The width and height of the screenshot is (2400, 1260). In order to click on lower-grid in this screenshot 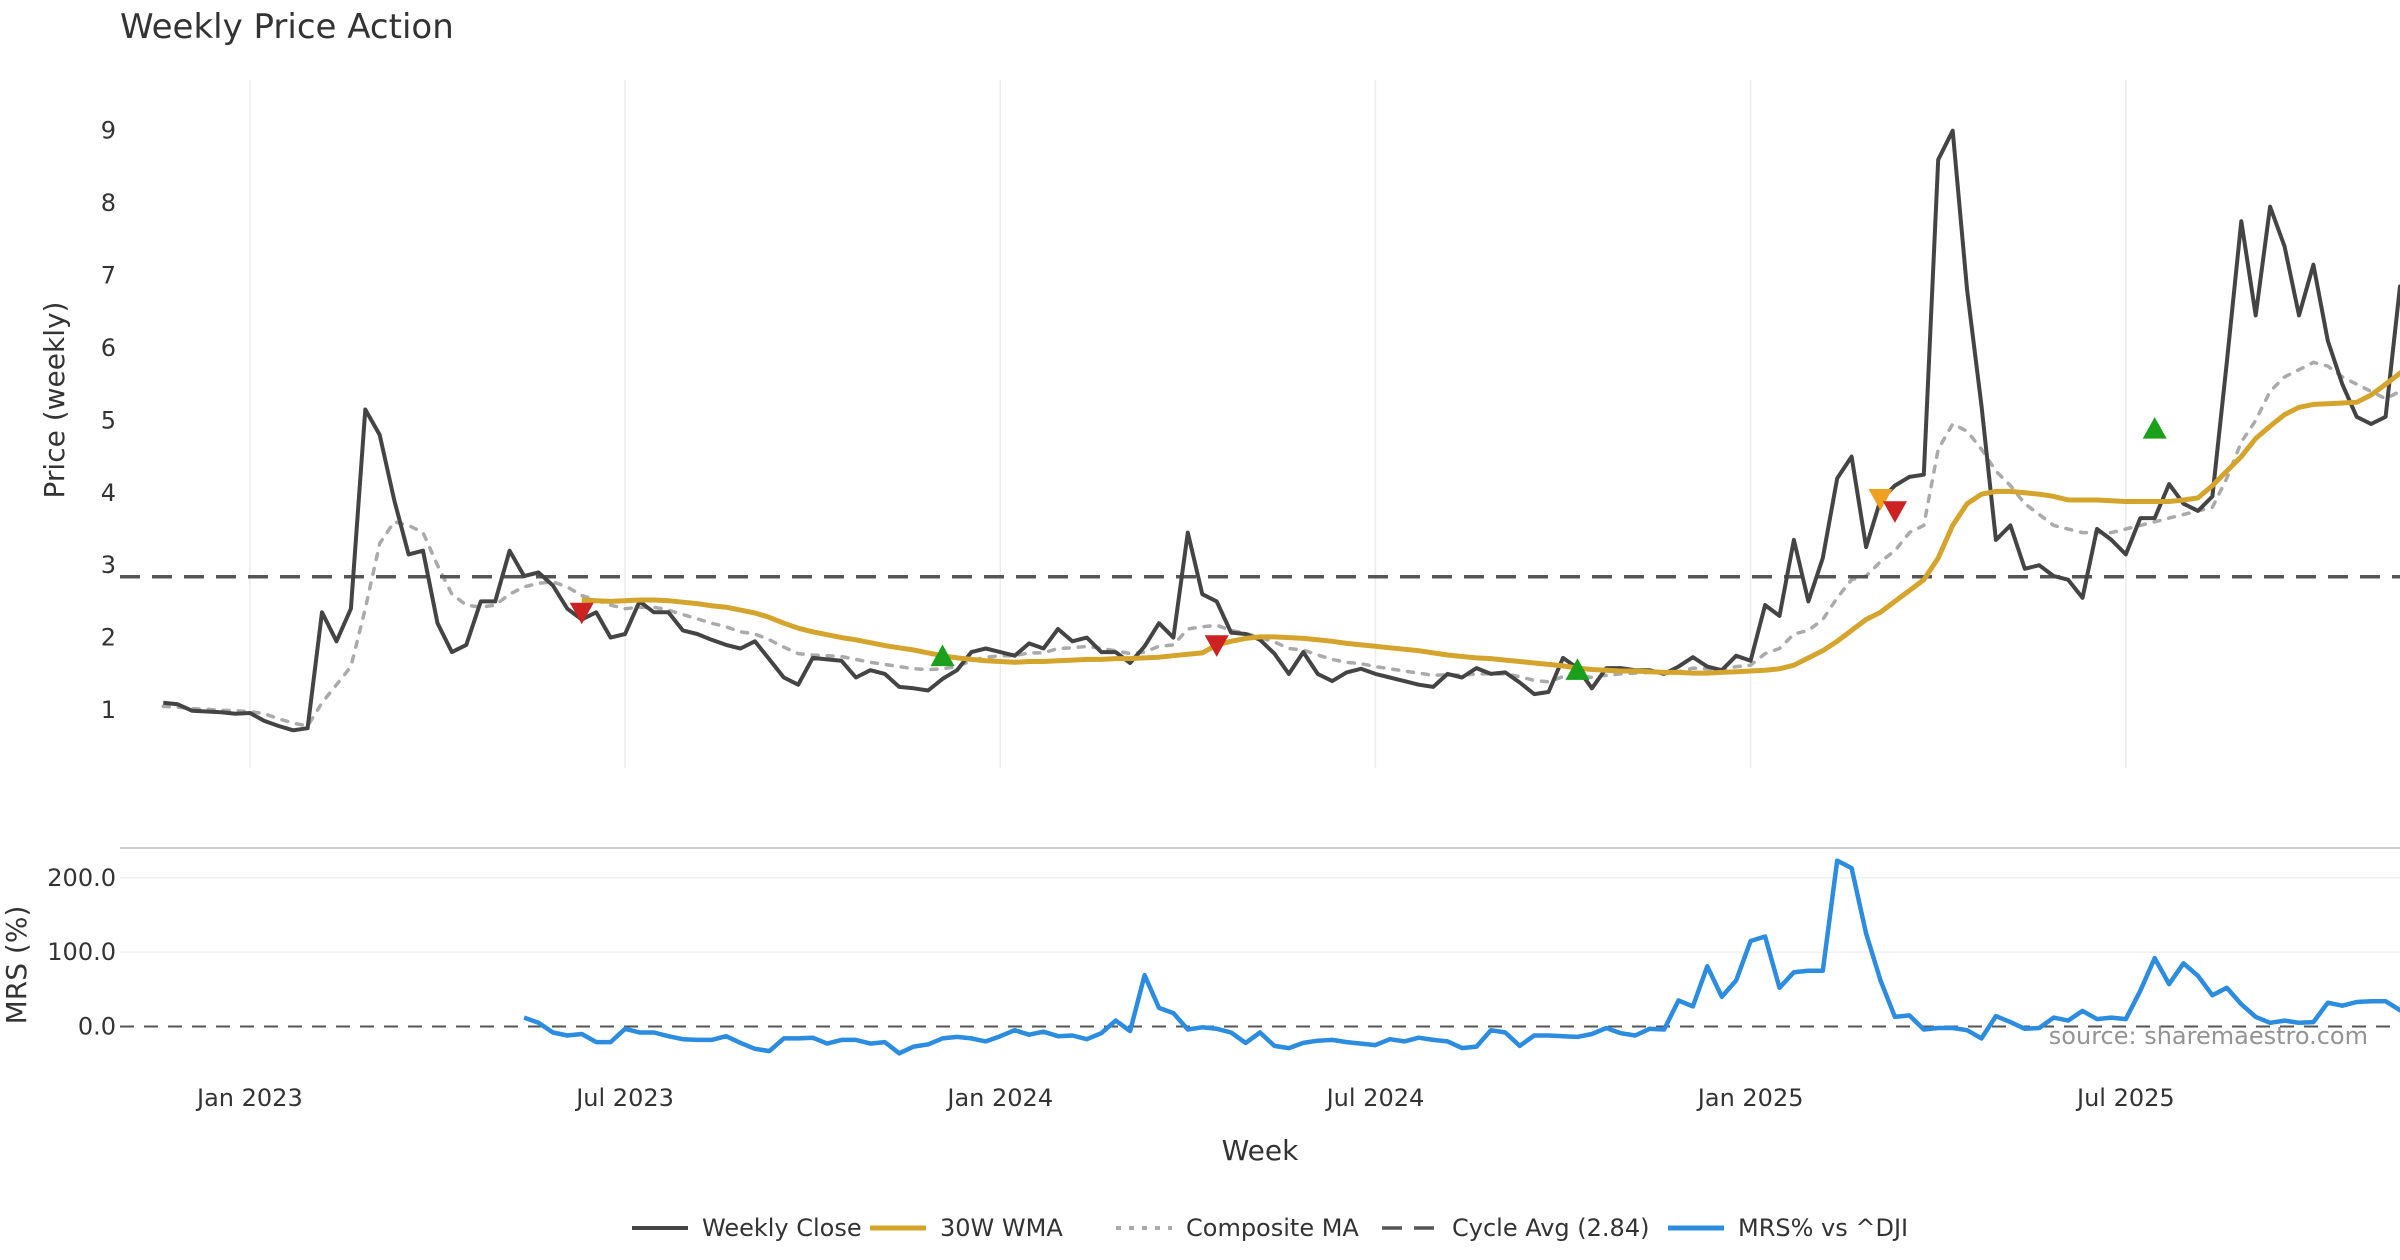, I will do `click(1260, 952)`.